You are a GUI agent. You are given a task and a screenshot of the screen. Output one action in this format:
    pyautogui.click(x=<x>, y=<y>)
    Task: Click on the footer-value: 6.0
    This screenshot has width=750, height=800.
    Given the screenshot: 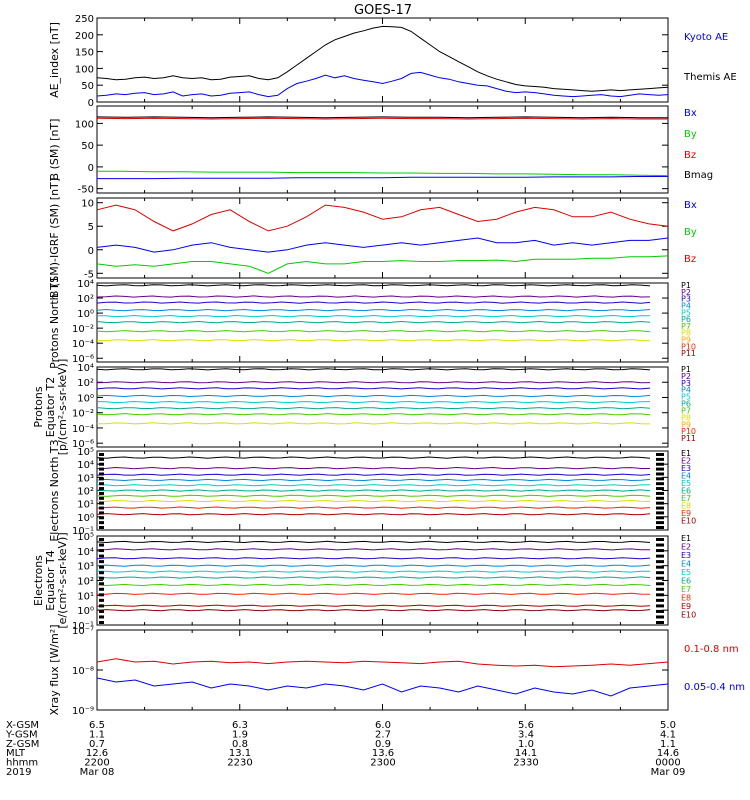 What is the action you would take?
    pyautogui.click(x=383, y=725)
    